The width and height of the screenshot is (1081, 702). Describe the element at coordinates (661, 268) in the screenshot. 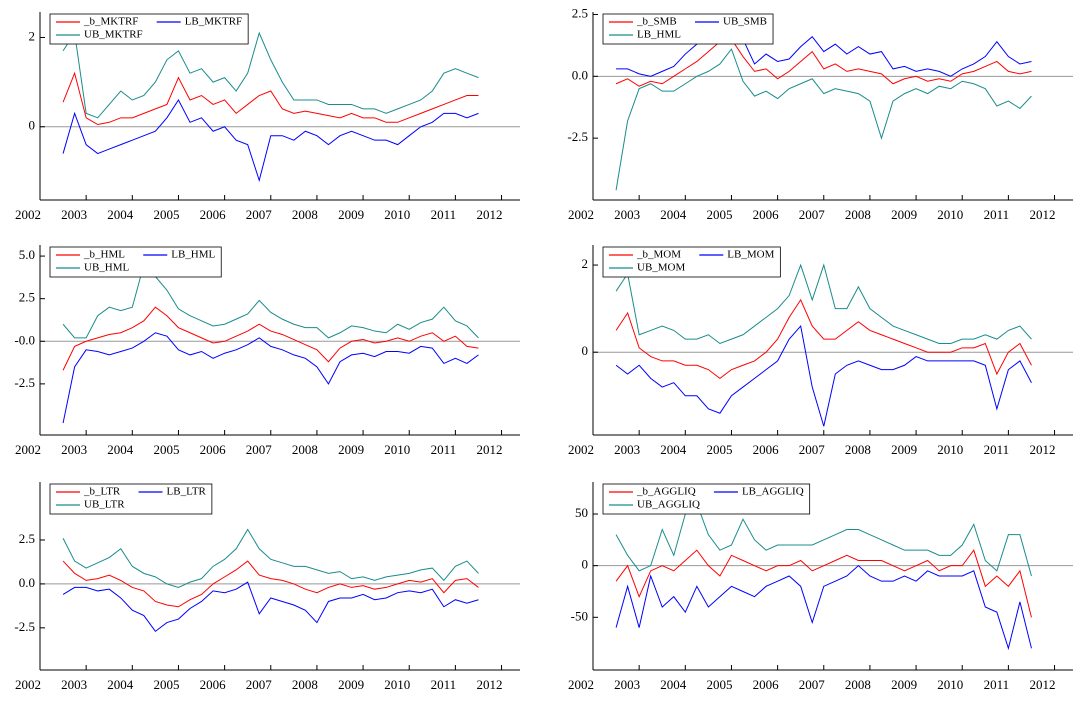

I see `legend-label: UB_MOM` at that location.